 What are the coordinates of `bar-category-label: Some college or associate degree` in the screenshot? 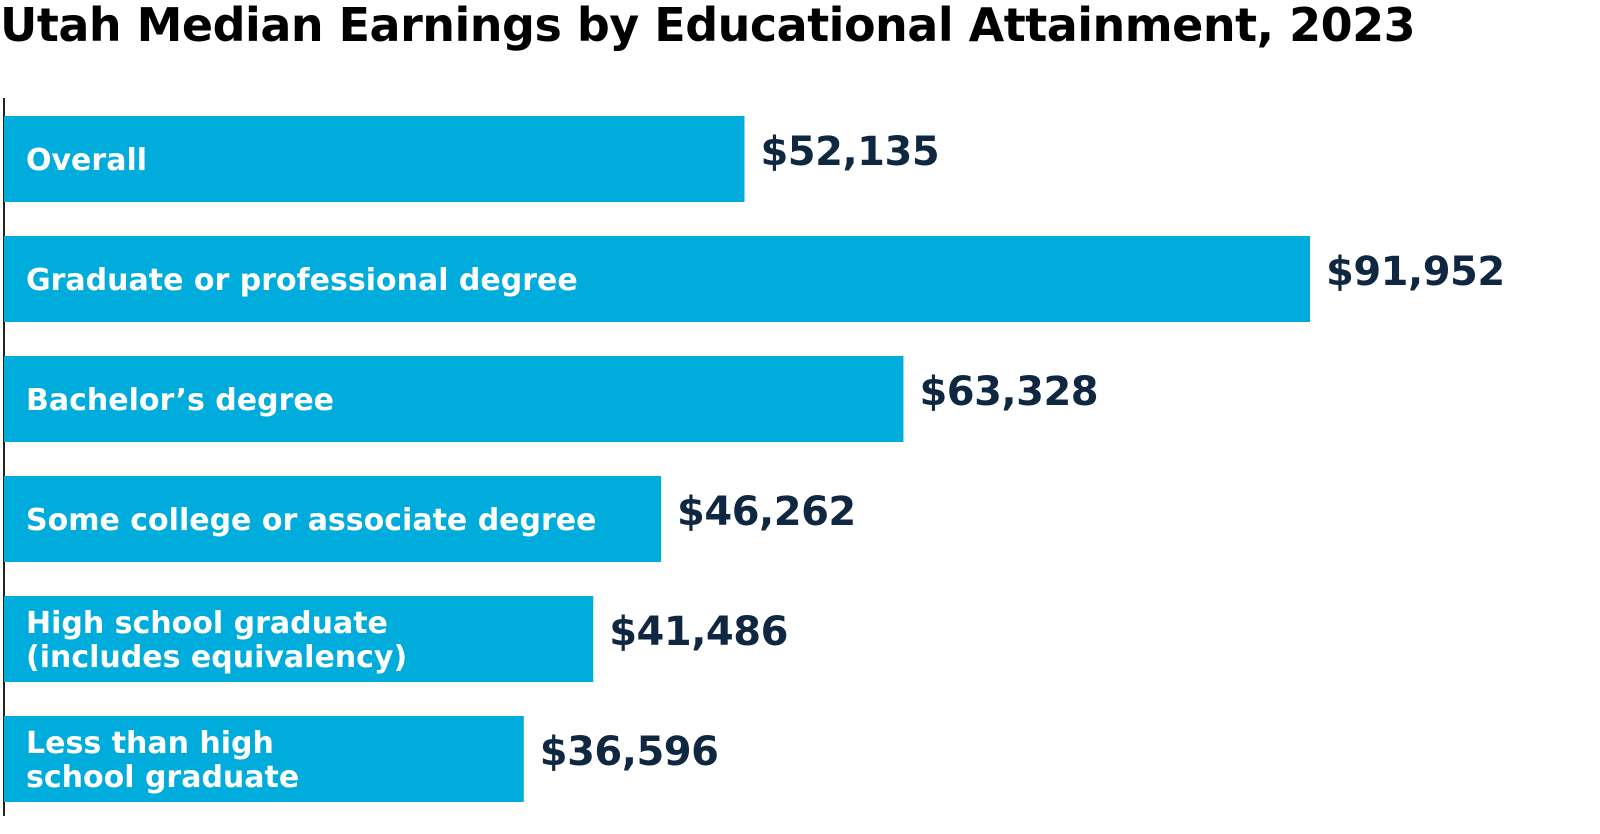 It's located at (311, 520).